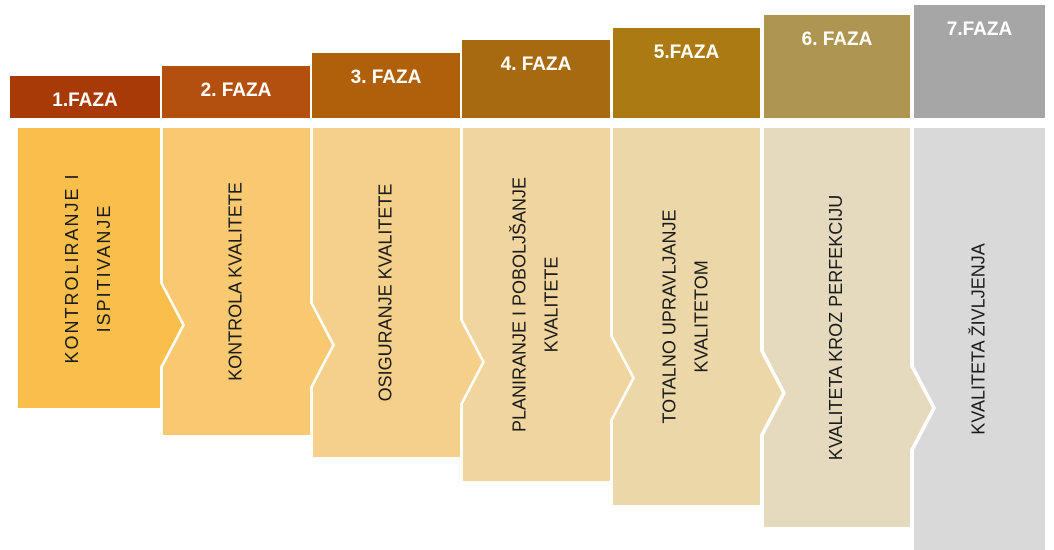  I want to click on phase-body-text: OSIGURANJE KVALITETE, so click(385, 293).